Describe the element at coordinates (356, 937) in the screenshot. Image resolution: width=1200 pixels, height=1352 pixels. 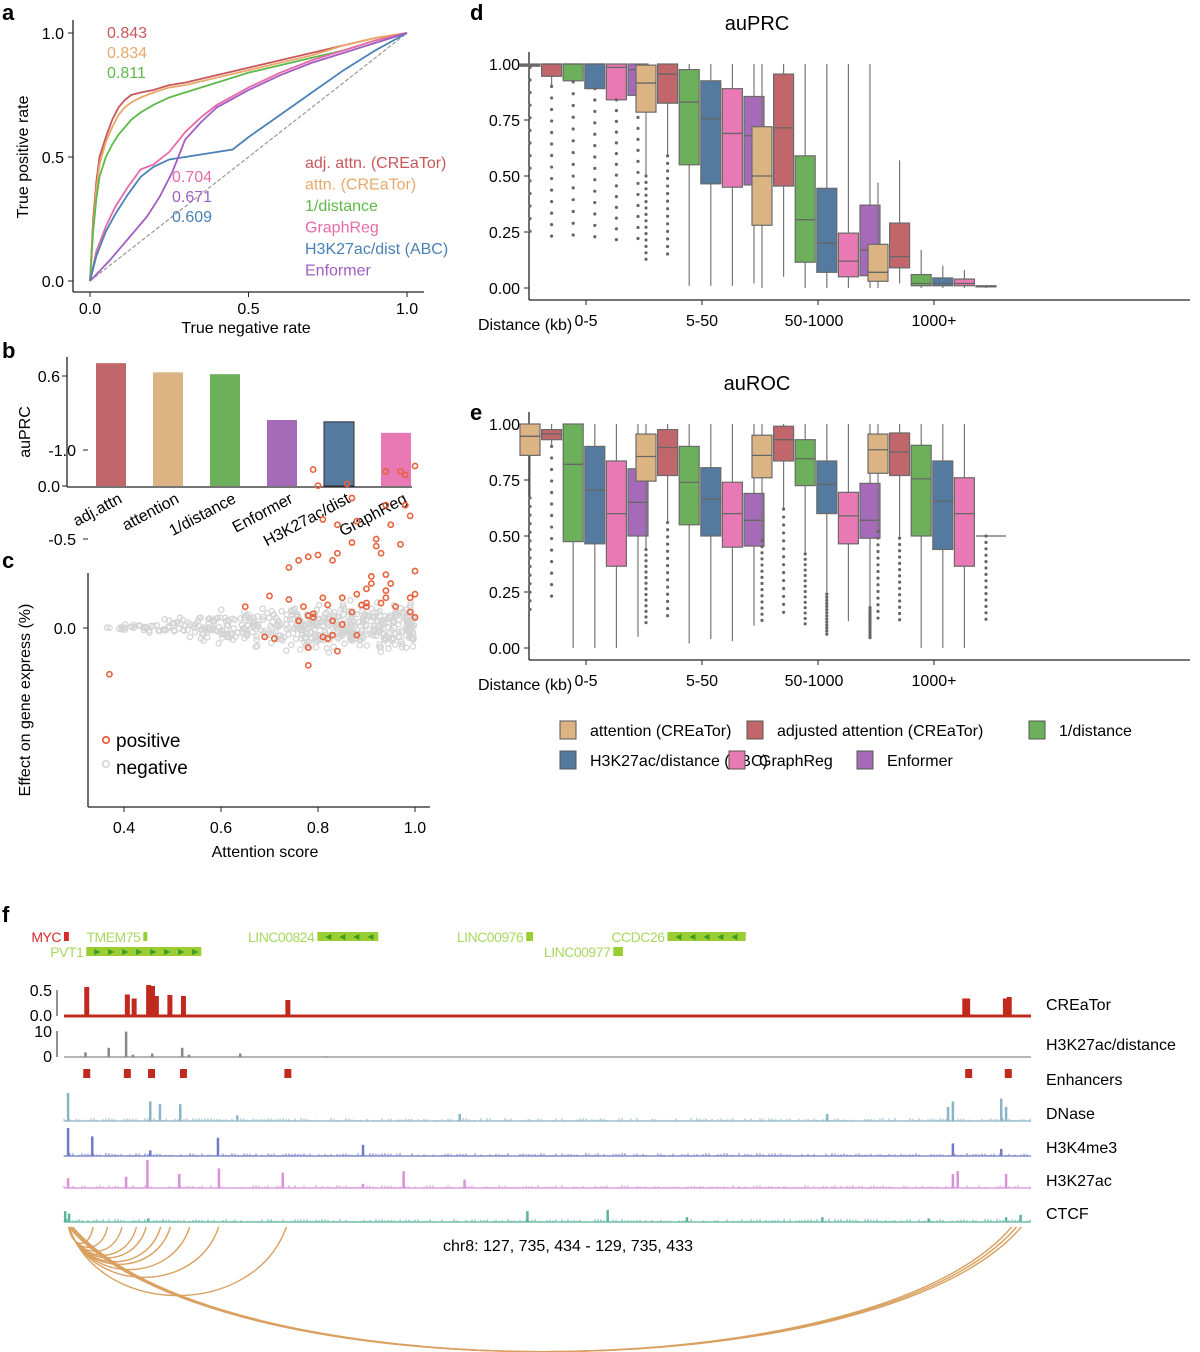
I see `gene-strand-arrow` at that location.